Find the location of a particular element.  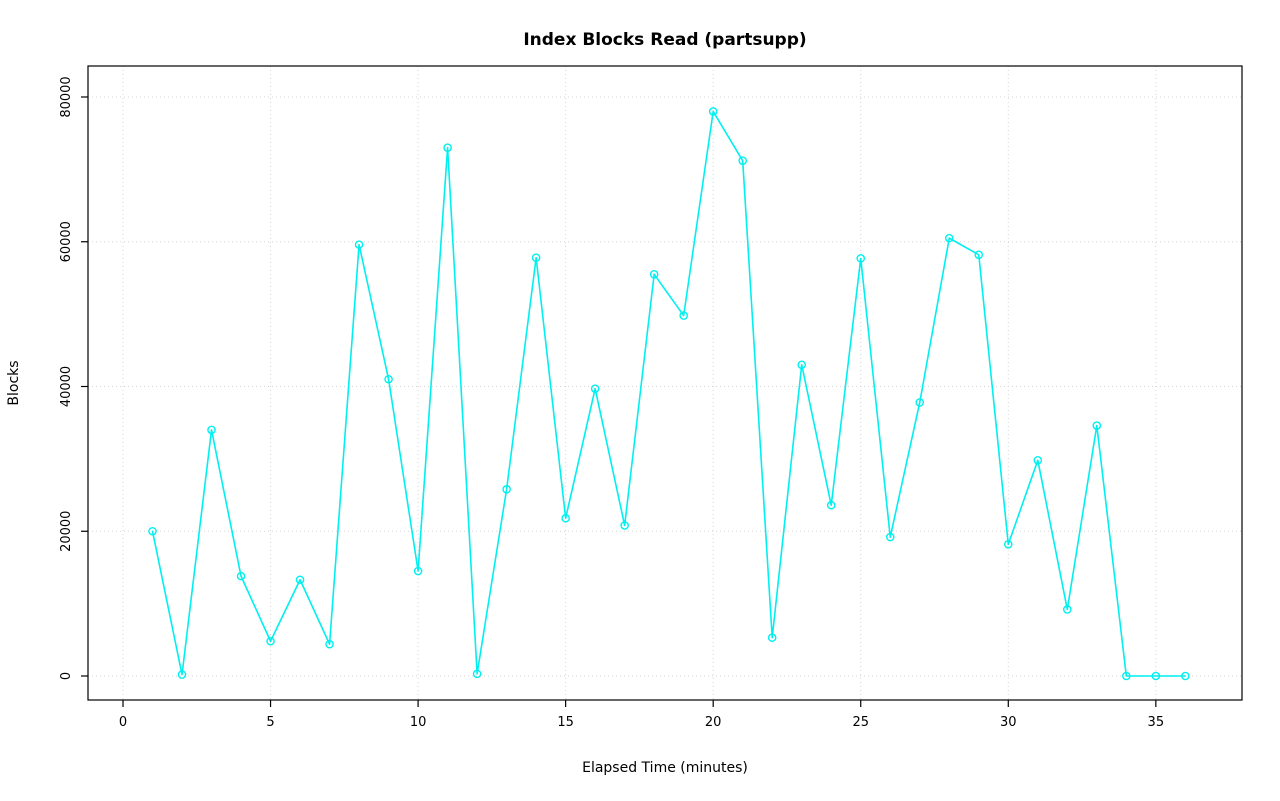

y-tick-label: 20000 is located at coordinates (66, 531).